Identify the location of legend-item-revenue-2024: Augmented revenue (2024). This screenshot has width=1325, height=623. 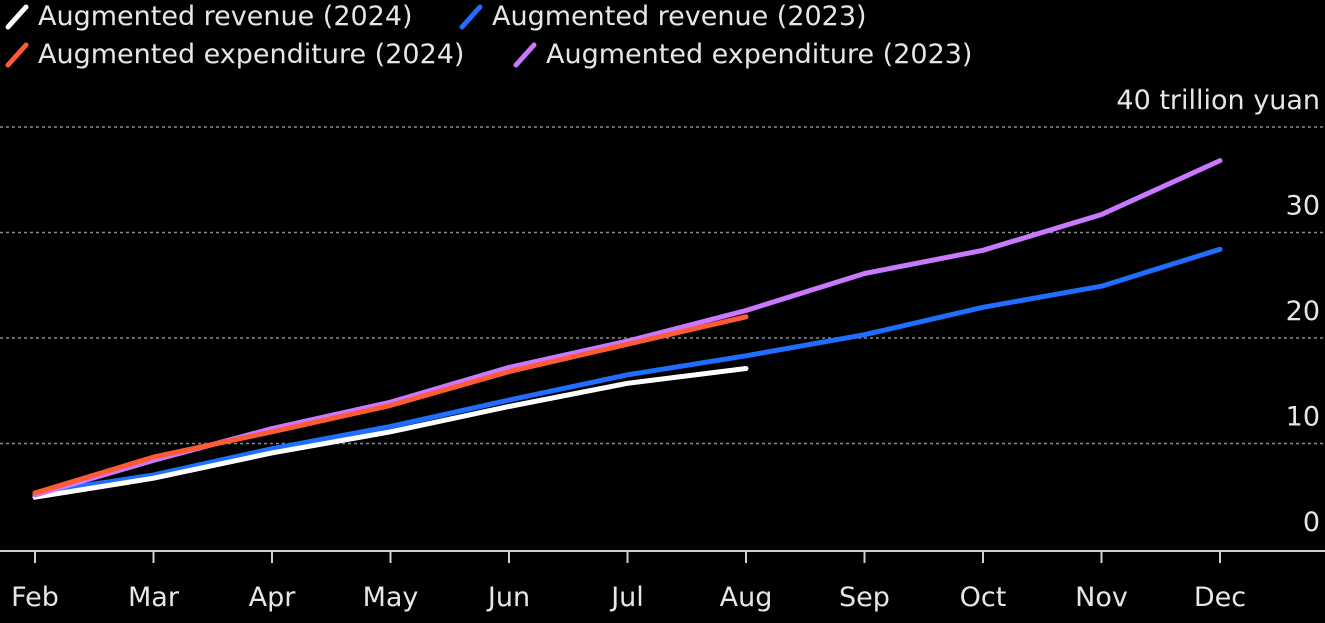
(208, 17).